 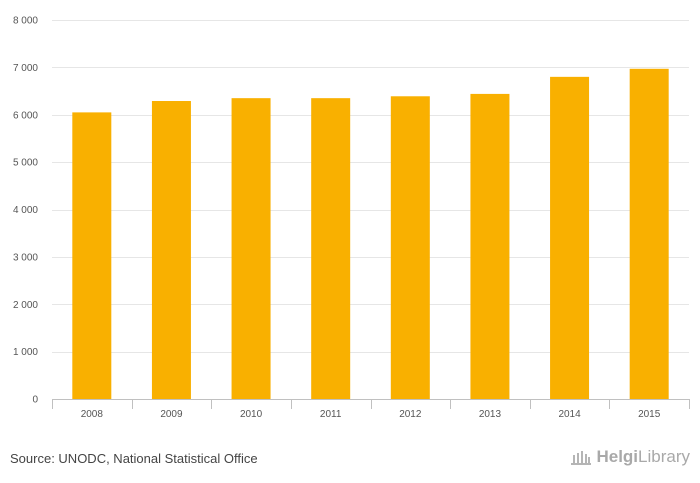 What do you see at coordinates (410, 414) in the screenshot?
I see `x-tick-label: 2012` at bounding box center [410, 414].